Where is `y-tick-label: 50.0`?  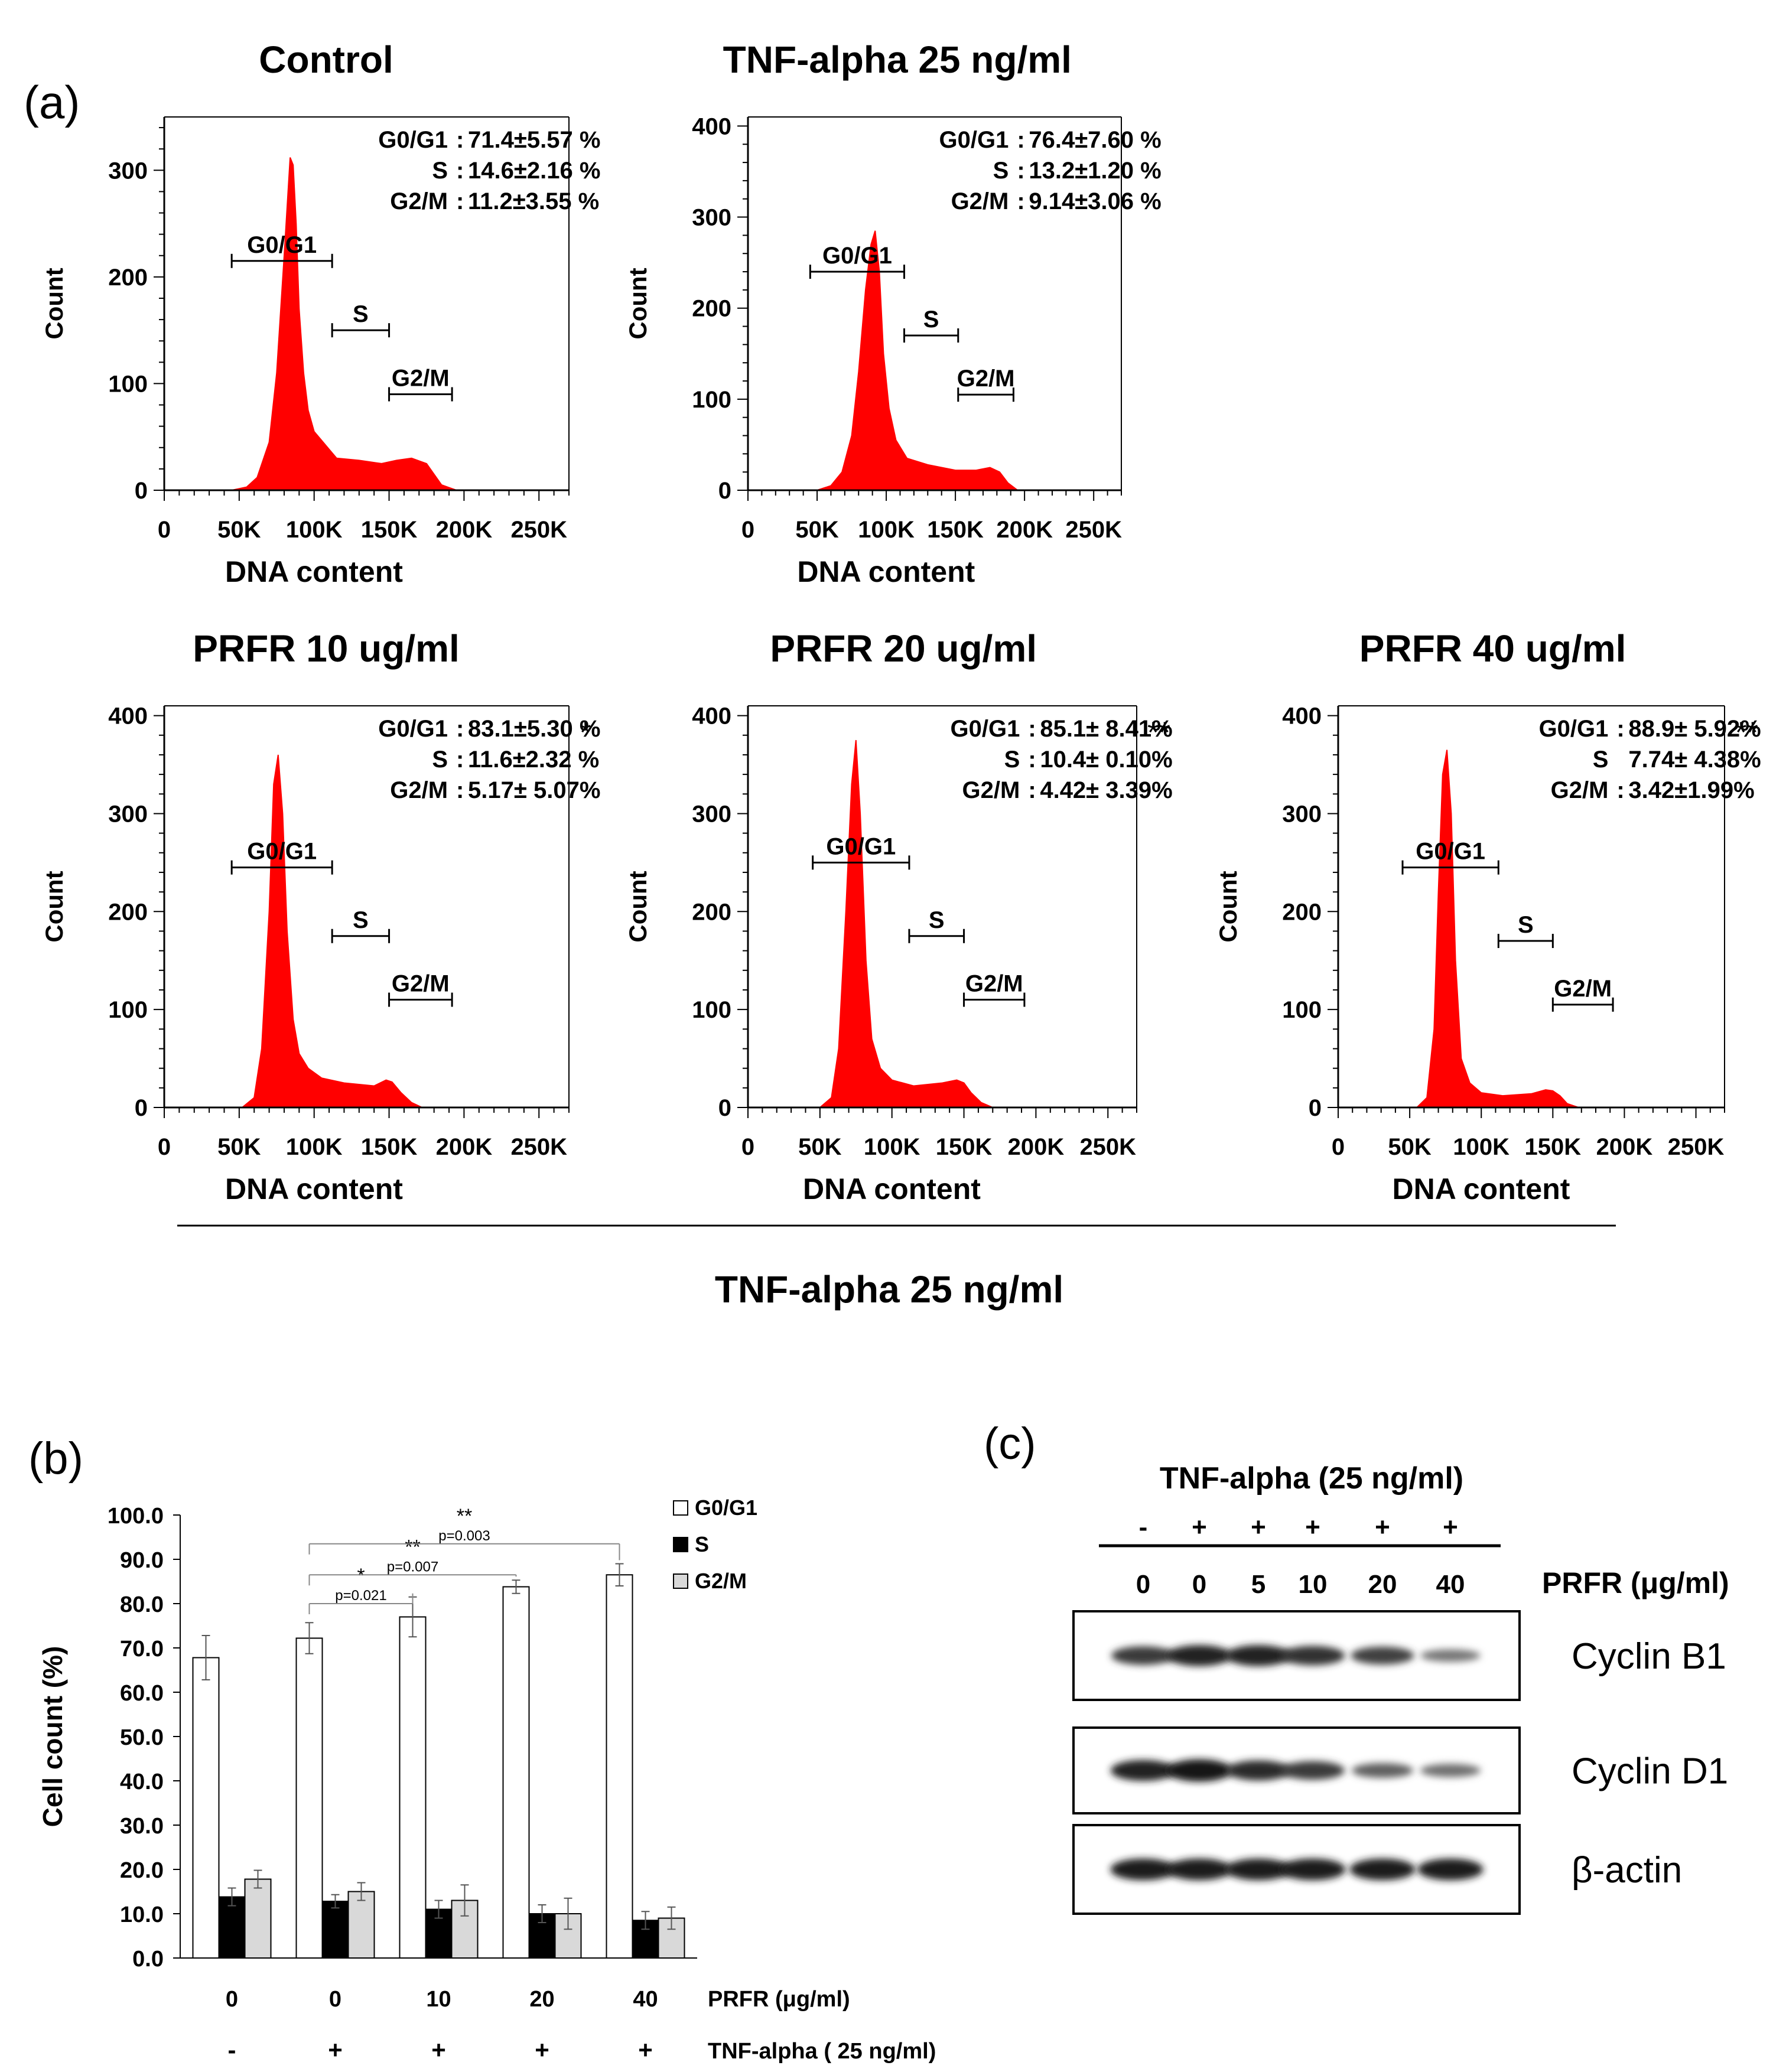
y-tick-label: 50.0 is located at coordinates (142, 1737).